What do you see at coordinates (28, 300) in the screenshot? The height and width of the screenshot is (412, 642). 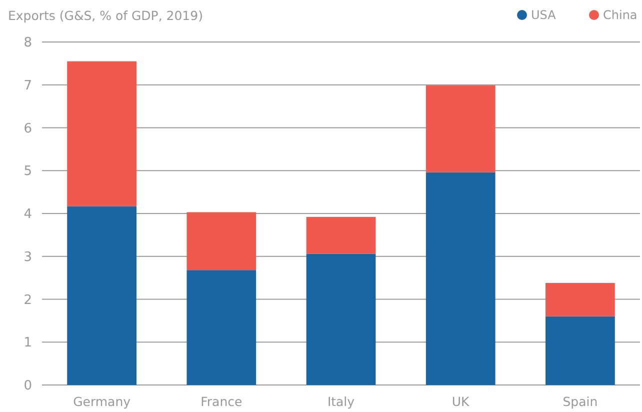 I see `y-tick-label: 2` at bounding box center [28, 300].